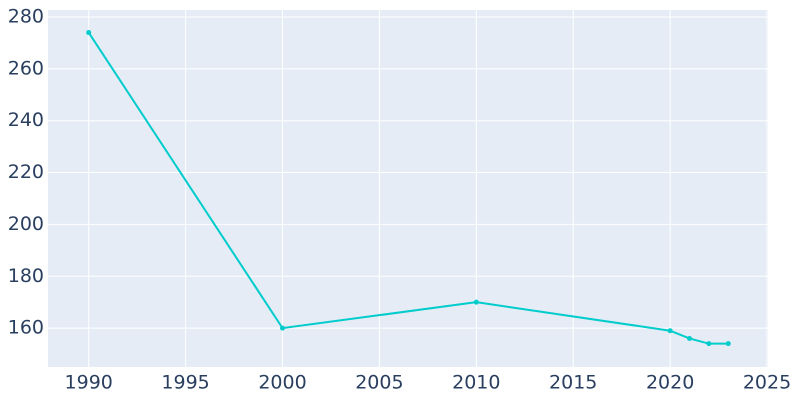  I want to click on x-tick-label: 2025, so click(767, 383).